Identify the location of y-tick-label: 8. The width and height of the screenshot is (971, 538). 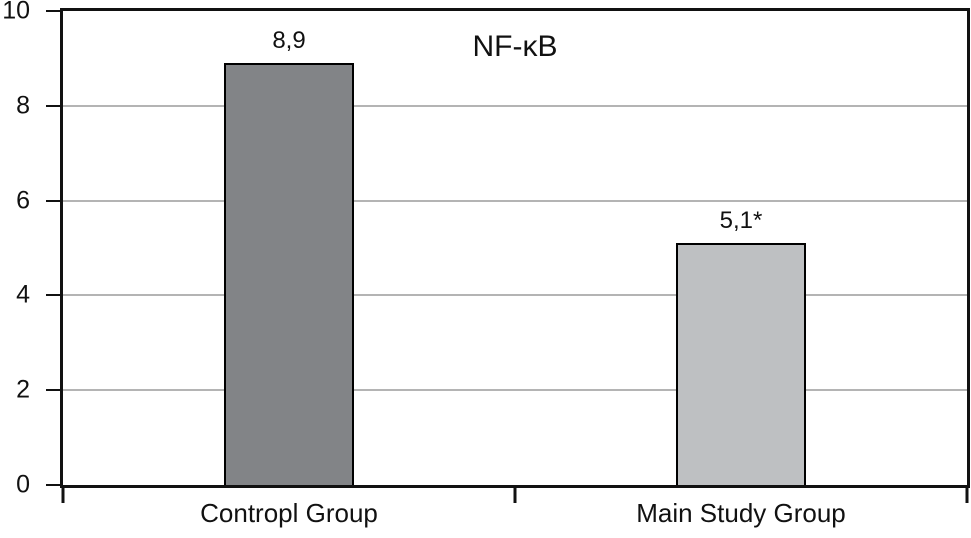
(23, 105).